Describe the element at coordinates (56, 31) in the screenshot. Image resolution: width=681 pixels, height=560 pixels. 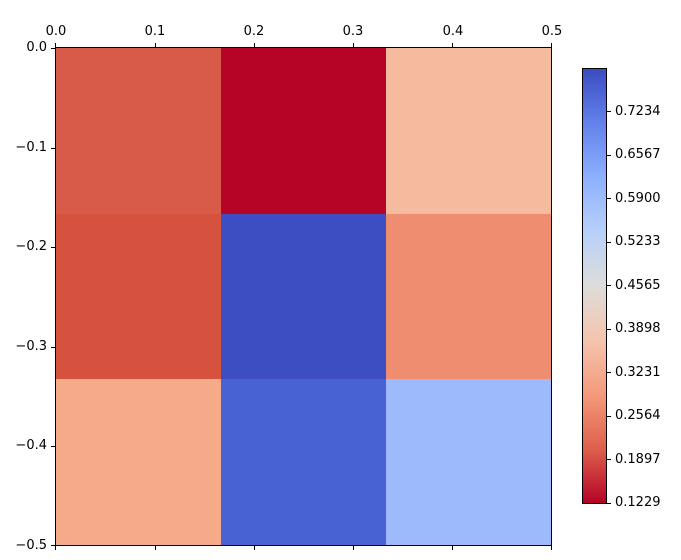
I see `x-tick-label: 0.0` at that location.